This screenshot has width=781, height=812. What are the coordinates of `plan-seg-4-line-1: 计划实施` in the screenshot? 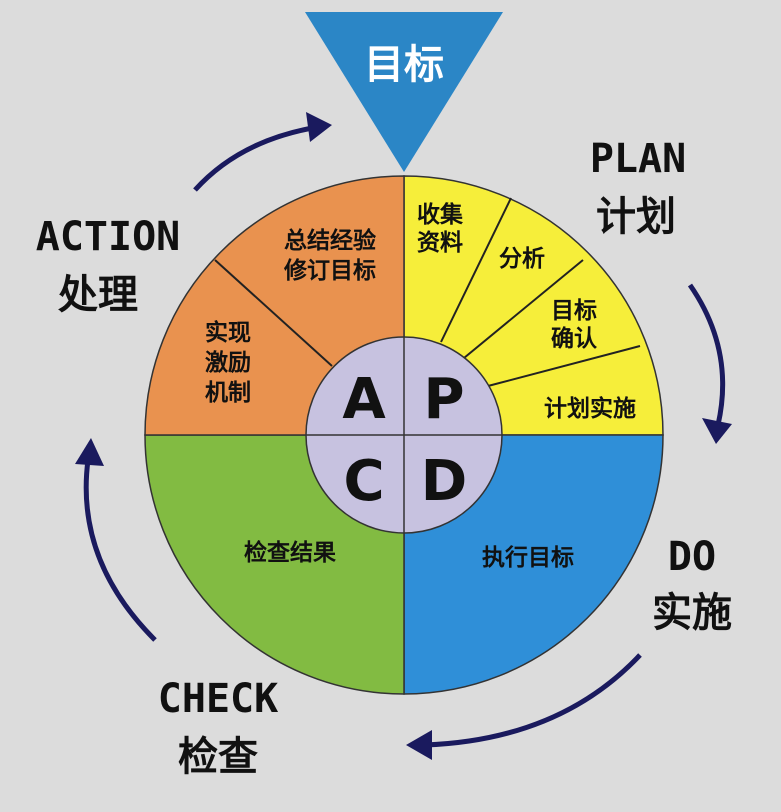 It's located at (590, 408).